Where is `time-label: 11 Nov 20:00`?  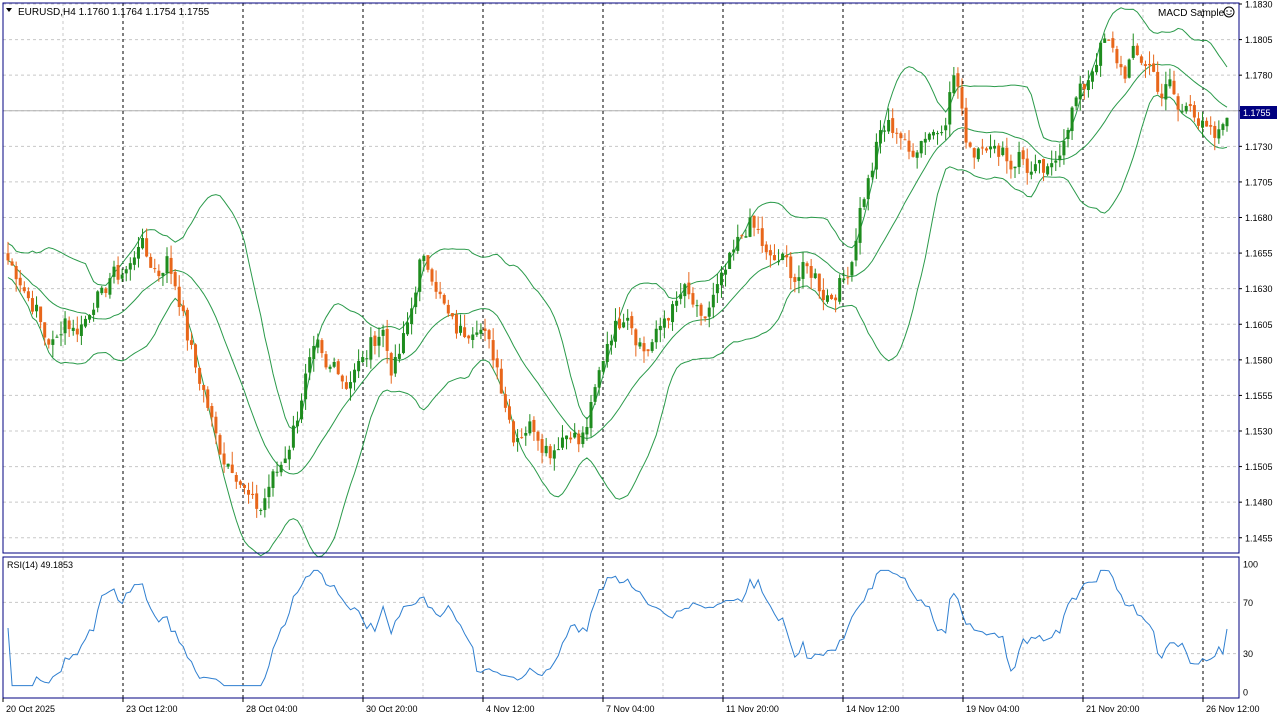 time-label: 11 Nov 20:00 is located at coordinates (752, 709).